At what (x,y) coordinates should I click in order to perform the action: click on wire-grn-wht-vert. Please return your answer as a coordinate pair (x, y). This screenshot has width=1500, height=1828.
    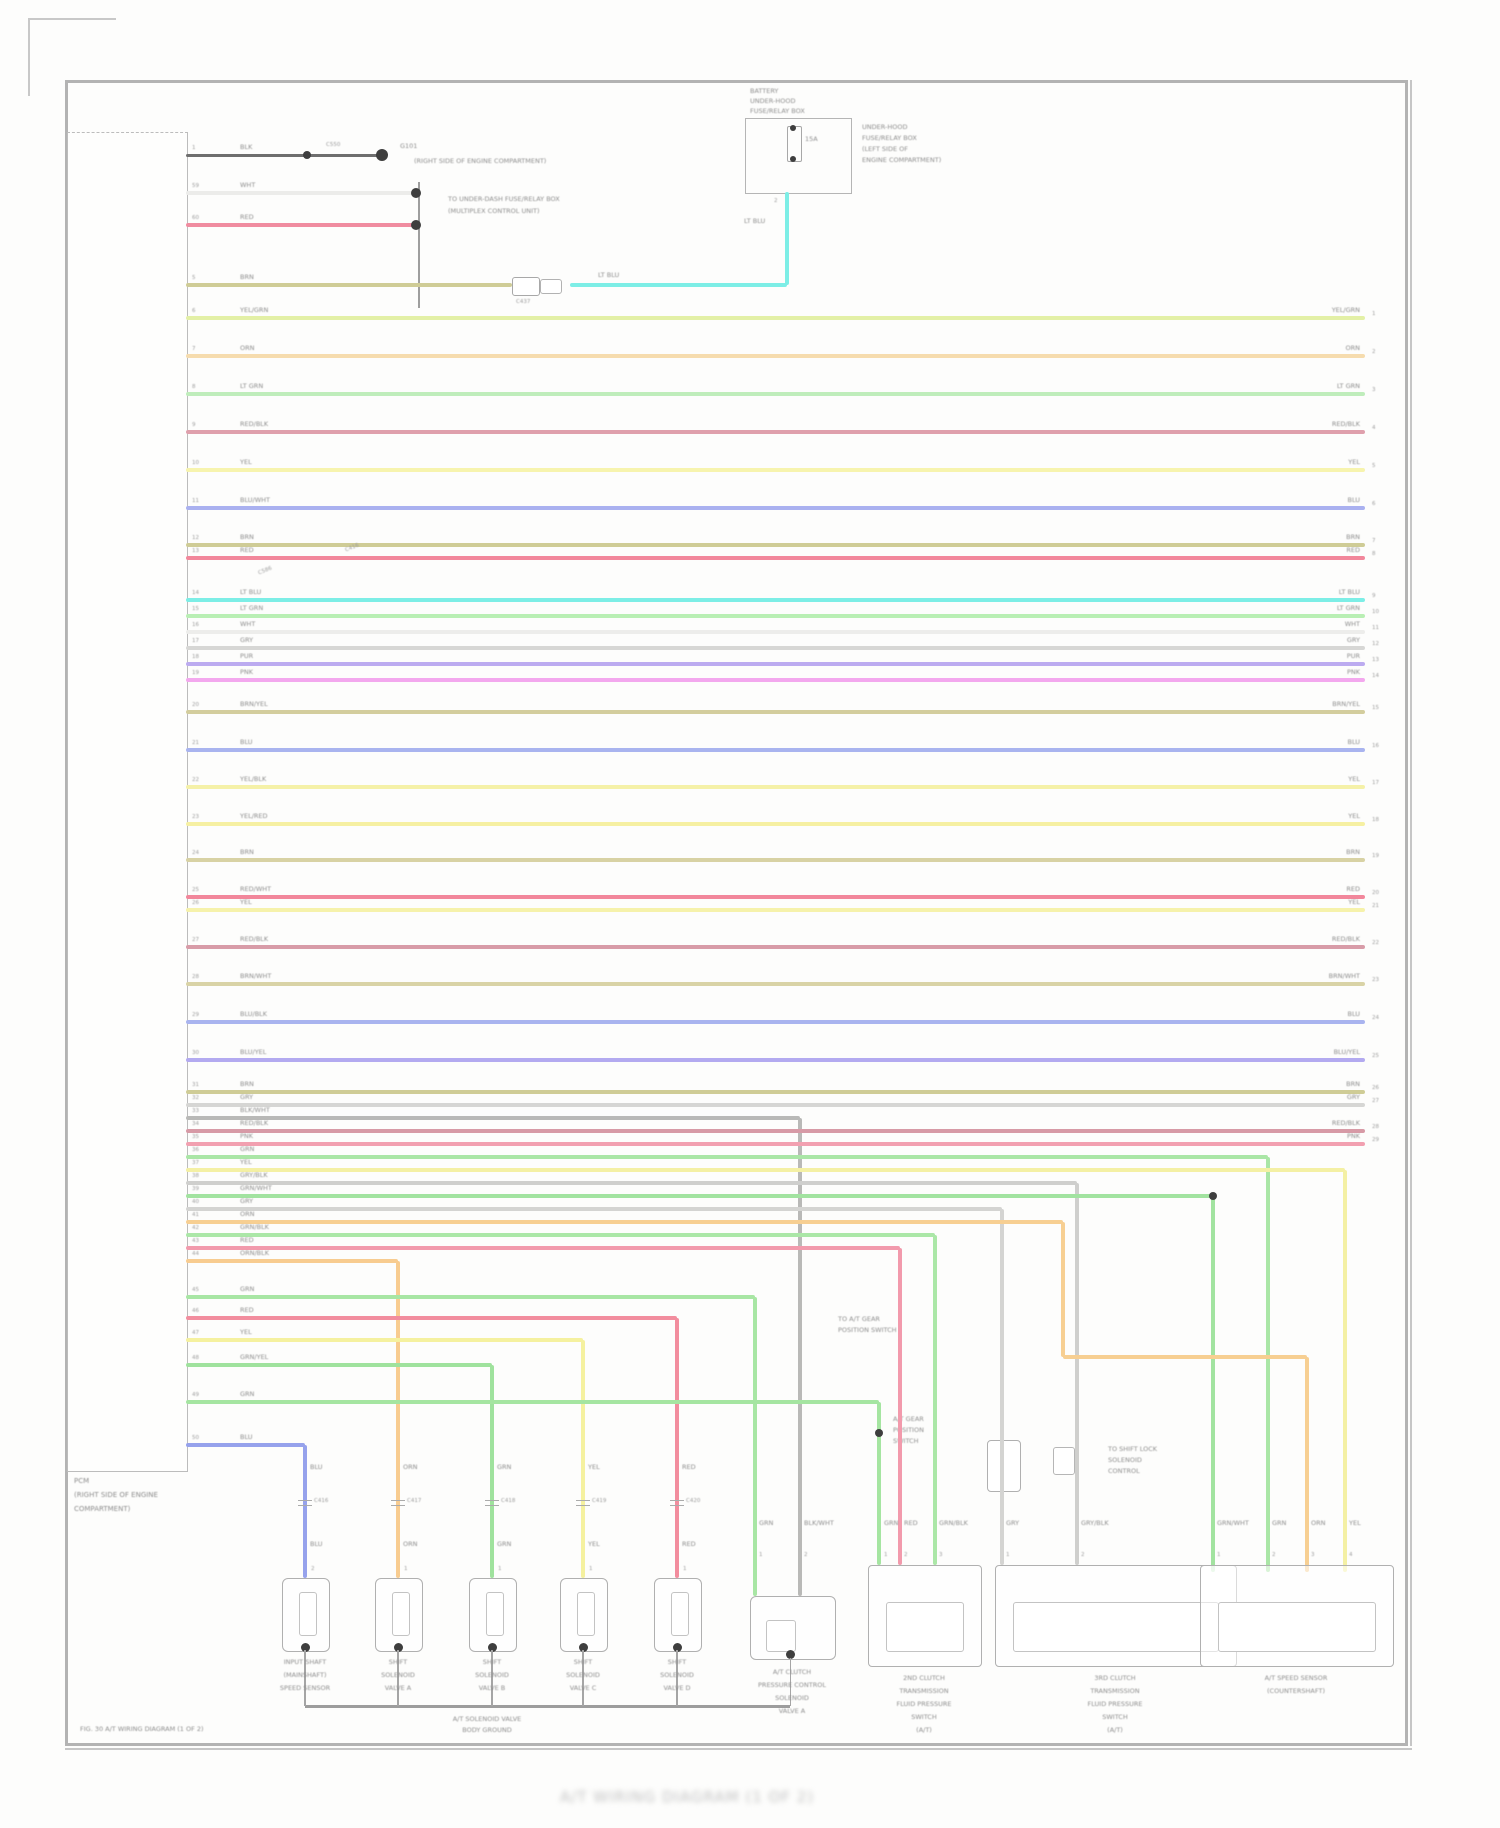
    Looking at the image, I should click on (1213, 1384).